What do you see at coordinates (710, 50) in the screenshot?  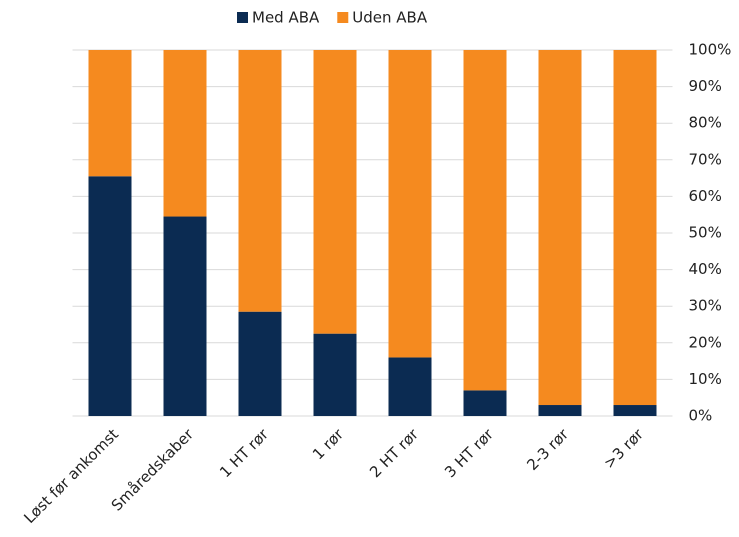 I see `y-tick-label: 100%` at bounding box center [710, 50].